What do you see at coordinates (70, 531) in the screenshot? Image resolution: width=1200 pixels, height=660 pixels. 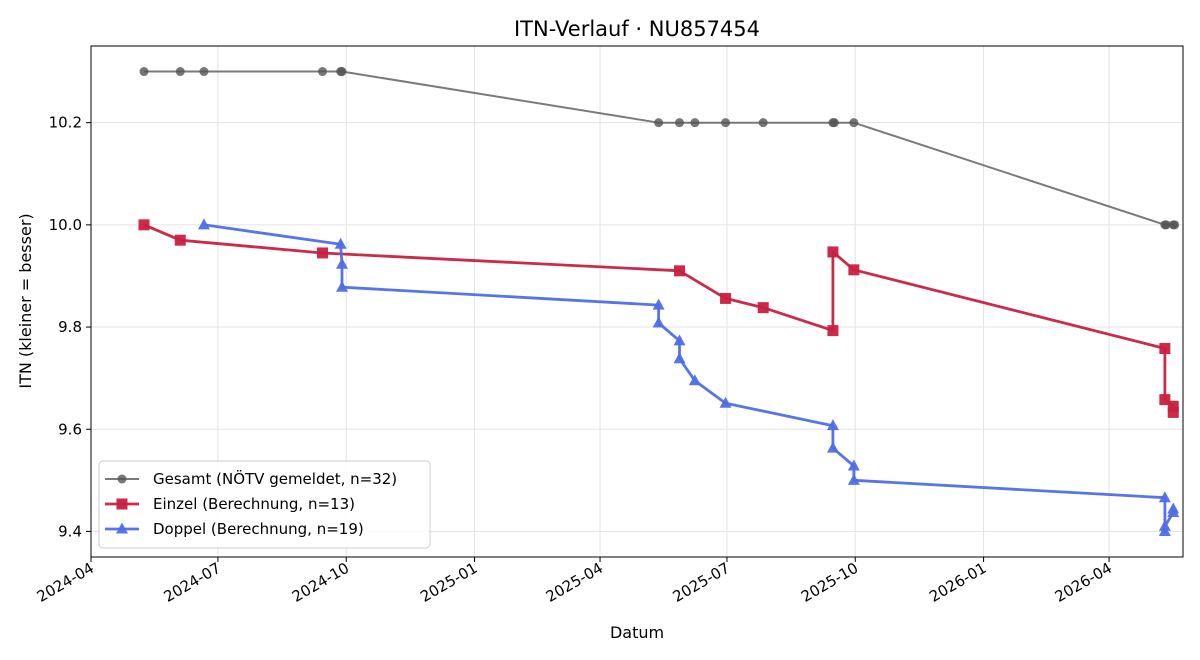 I see `y-tick-label: 9.4` at bounding box center [70, 531].